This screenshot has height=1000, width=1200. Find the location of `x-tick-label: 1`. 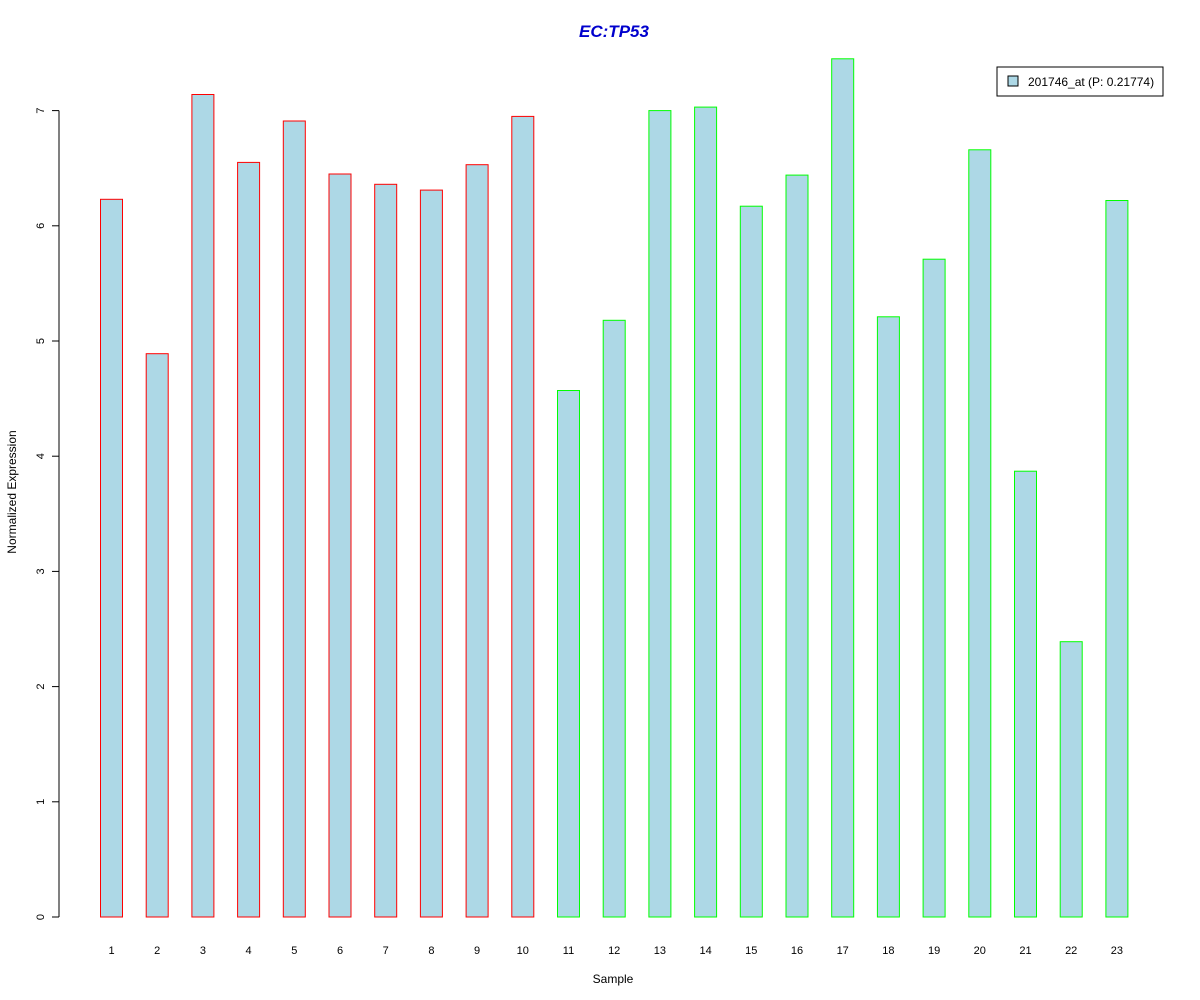

x-tick-label: 1 is located at coordinates (111, 951).